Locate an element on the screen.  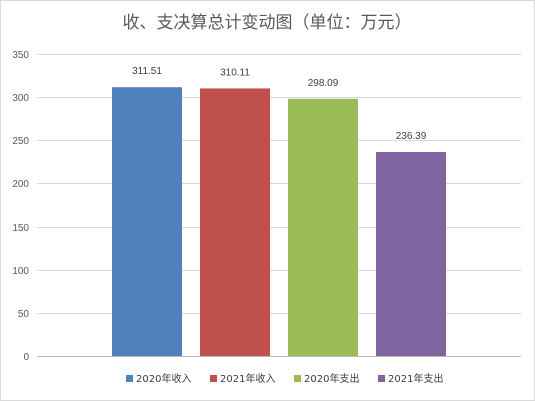
legend-label: 2020年收入 is located at coordinates (163, 378).